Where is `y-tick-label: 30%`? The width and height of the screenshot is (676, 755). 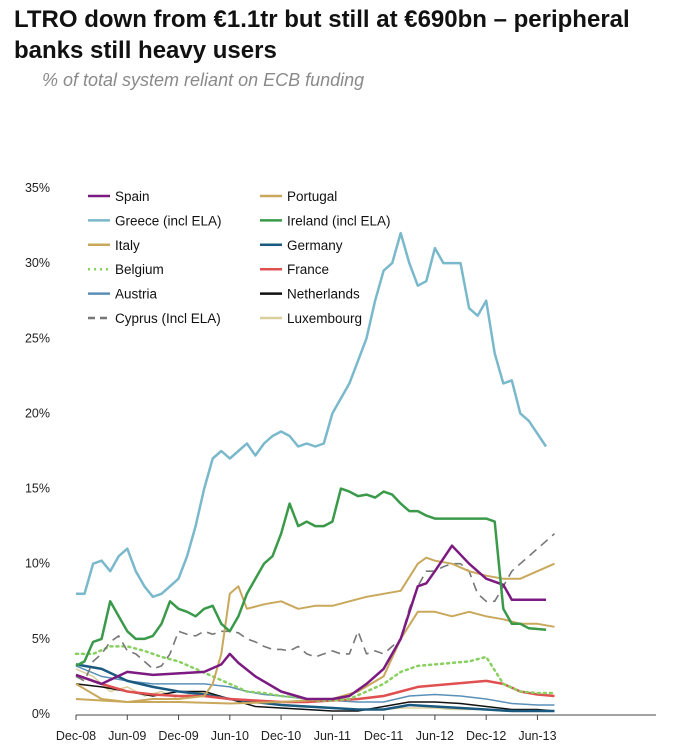 y-tick-label: 30% is located at coordinates (37, 263).